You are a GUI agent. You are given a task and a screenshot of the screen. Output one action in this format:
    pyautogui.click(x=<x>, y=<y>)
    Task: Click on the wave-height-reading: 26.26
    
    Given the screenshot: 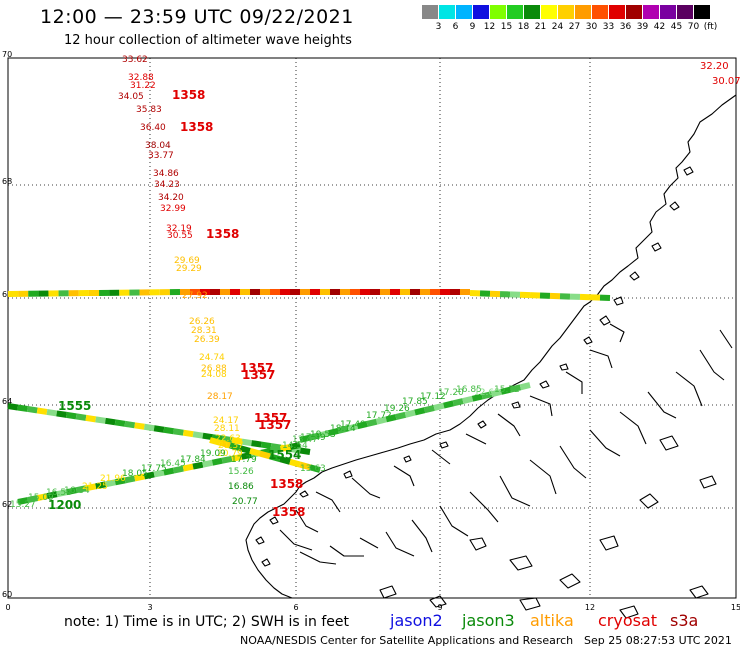 What is the action you would take?
    pyautogui.click(x=202, y=322)
    